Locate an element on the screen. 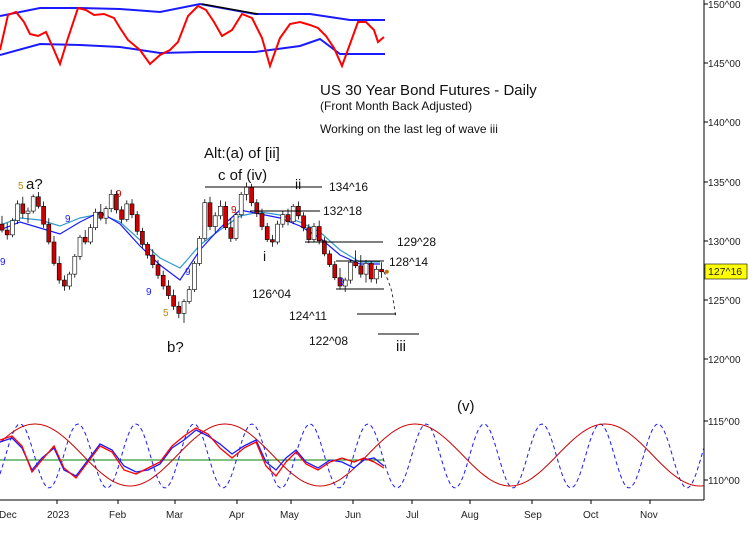 This screenshot has height=537, width=756. y-tick-label: 140^00 is located at coordinates (724, 123).